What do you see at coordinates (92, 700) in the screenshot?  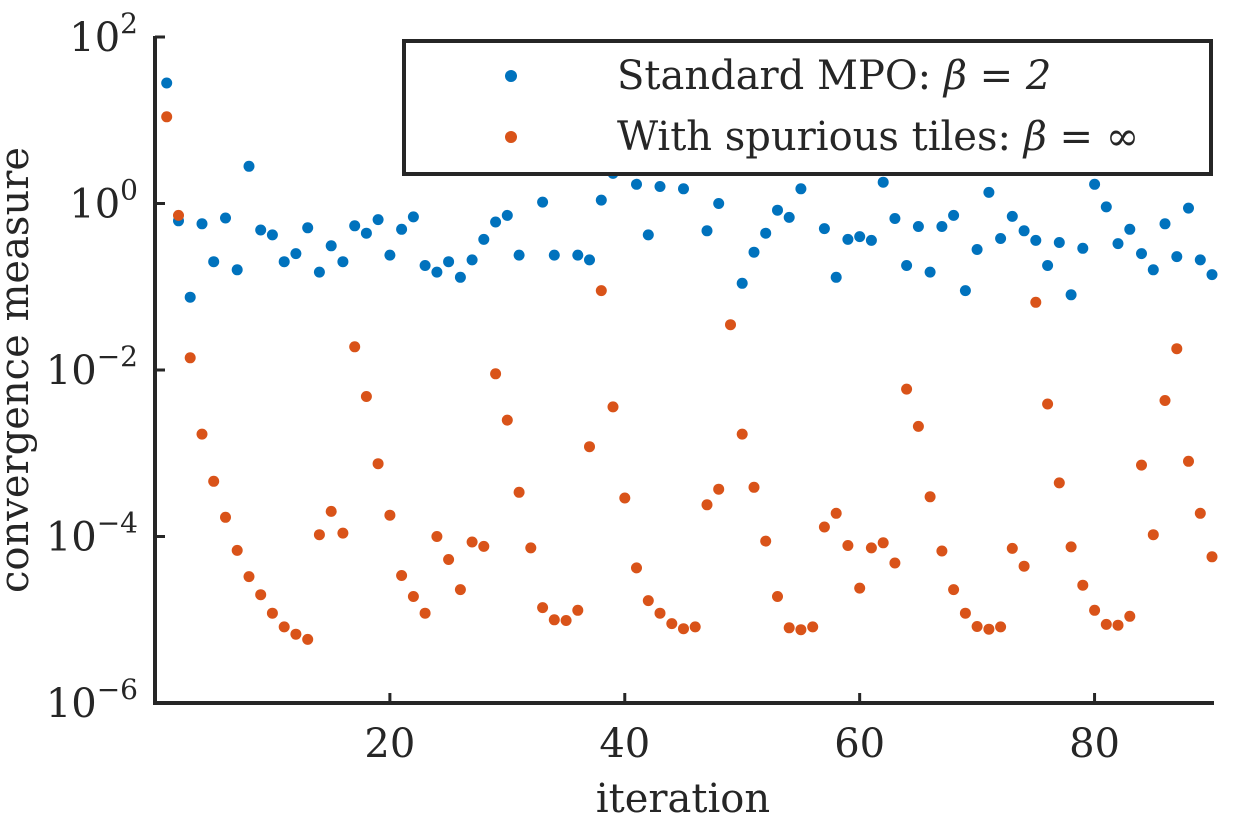 I see `y-tick-label: 10⁻⁶` at bounding box center [92, 700].